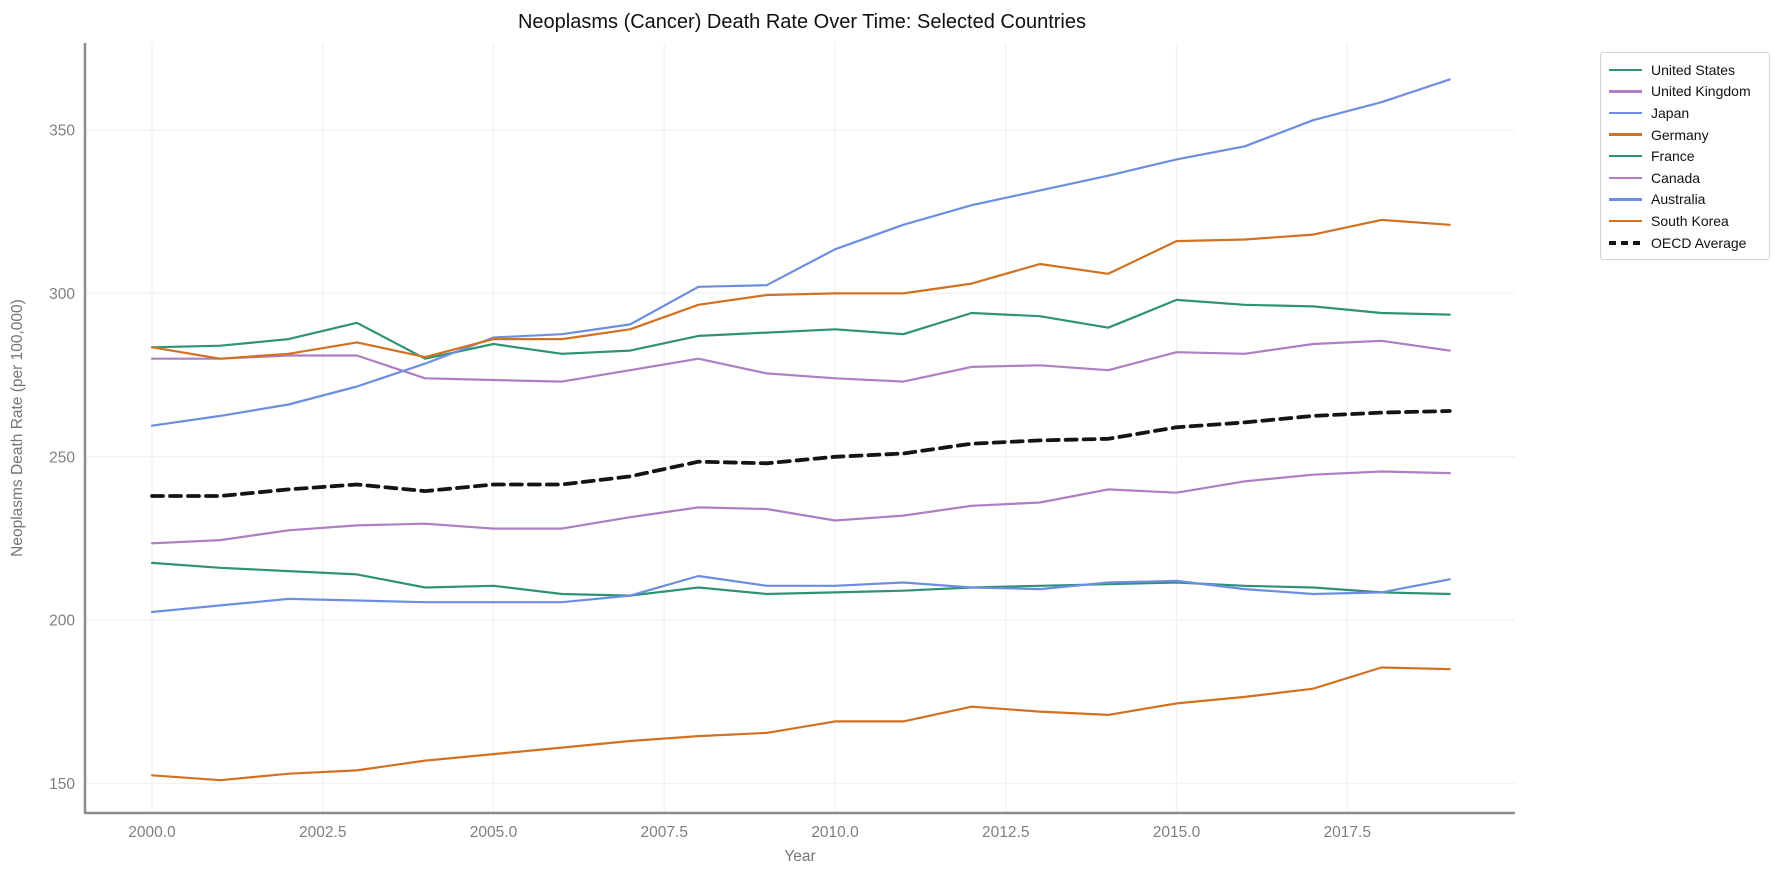 This screenshot has width=1785, height=883. Describe the element at coordinates (62, 457) in the screenshot. I see `y-tick-label: 250` at that location.